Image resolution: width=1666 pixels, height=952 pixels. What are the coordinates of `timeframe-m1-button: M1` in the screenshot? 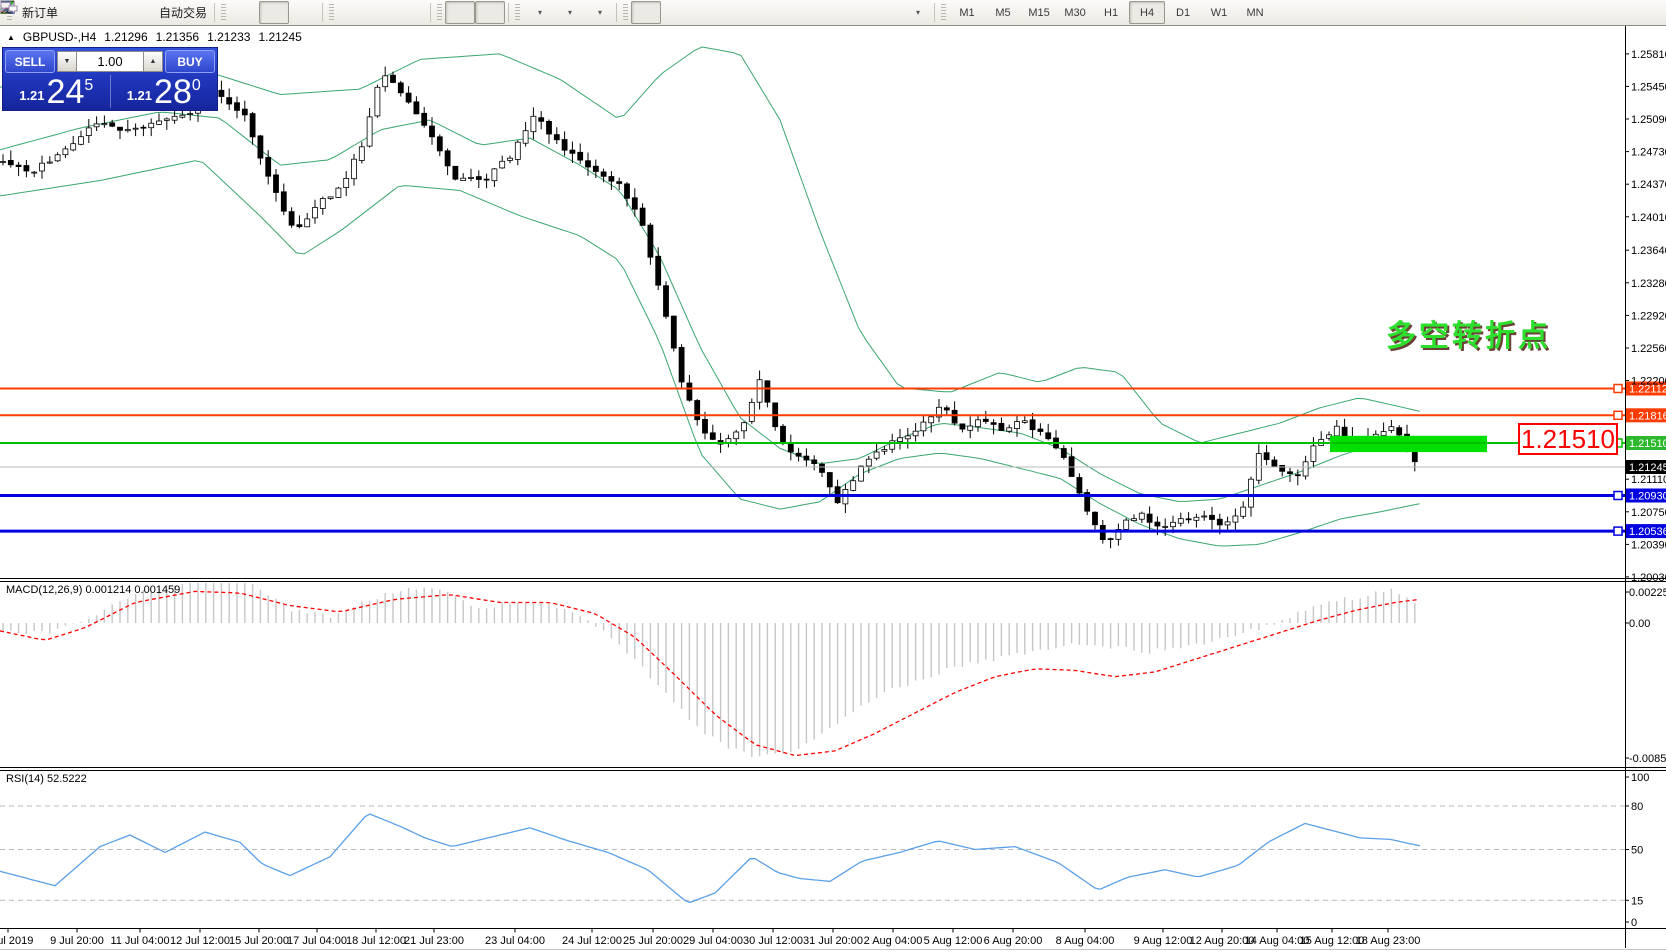 It's located at (967, 12).